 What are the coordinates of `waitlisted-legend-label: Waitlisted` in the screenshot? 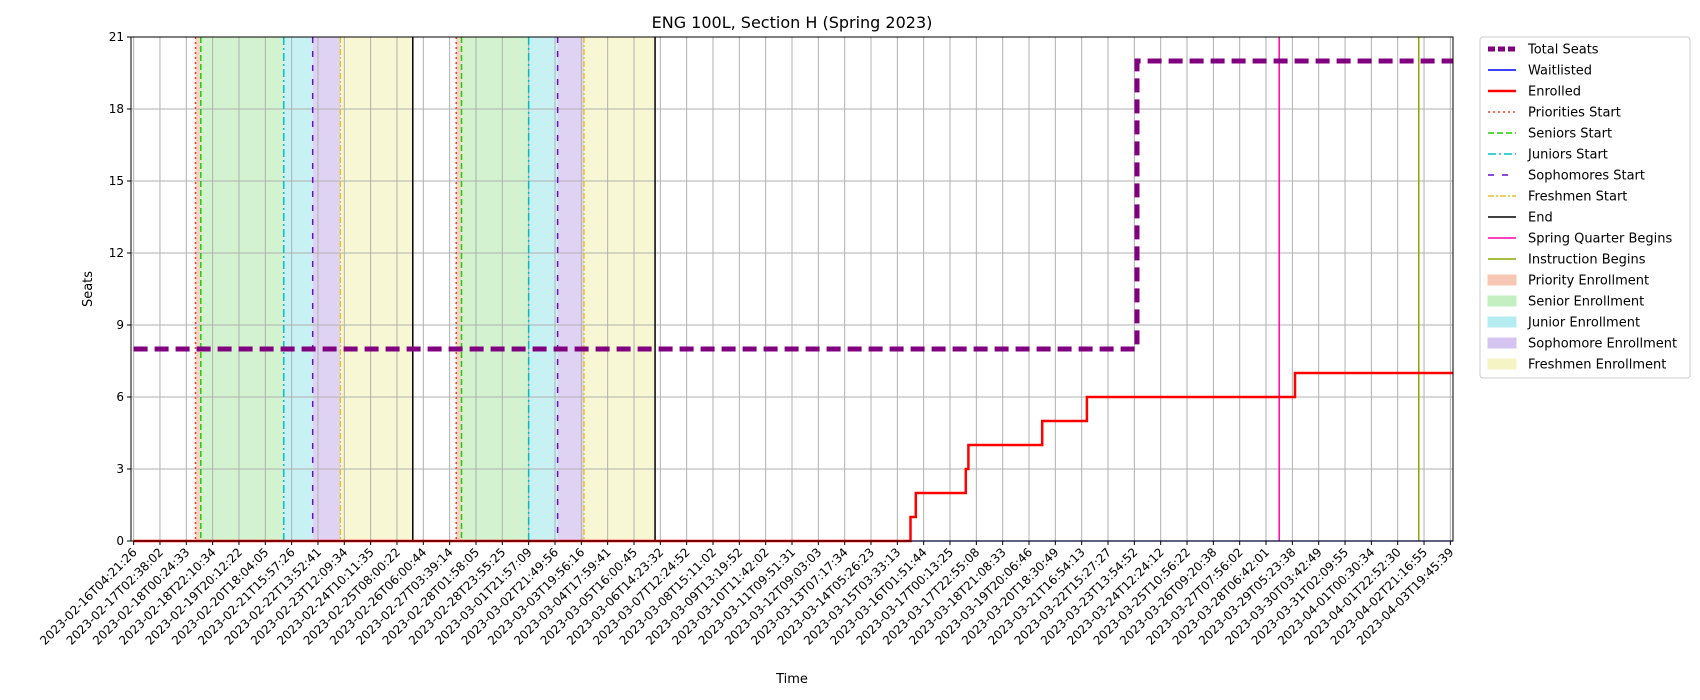 It's located at (1560, 71).